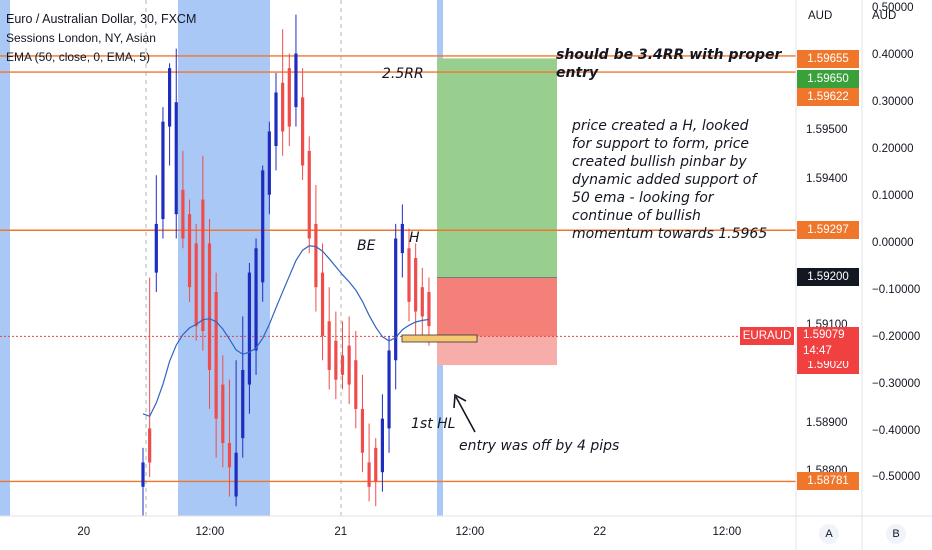 The height and width of the screenshot is (550, 932). What do you see at coordinates (828, 481) in the screenshot?
I see `price-label: 1.58781` at bounding box center [828, 481].